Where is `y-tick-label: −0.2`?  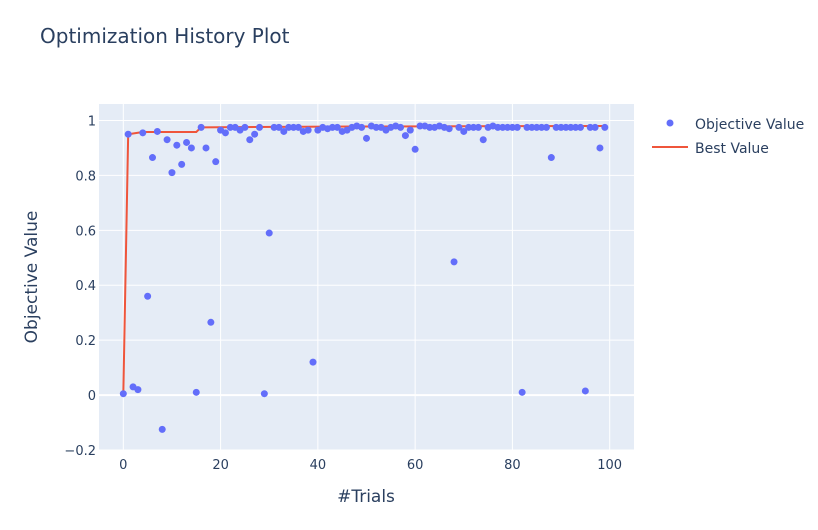 y-tick-label: −0.2 is located at coordinates (80, 451).